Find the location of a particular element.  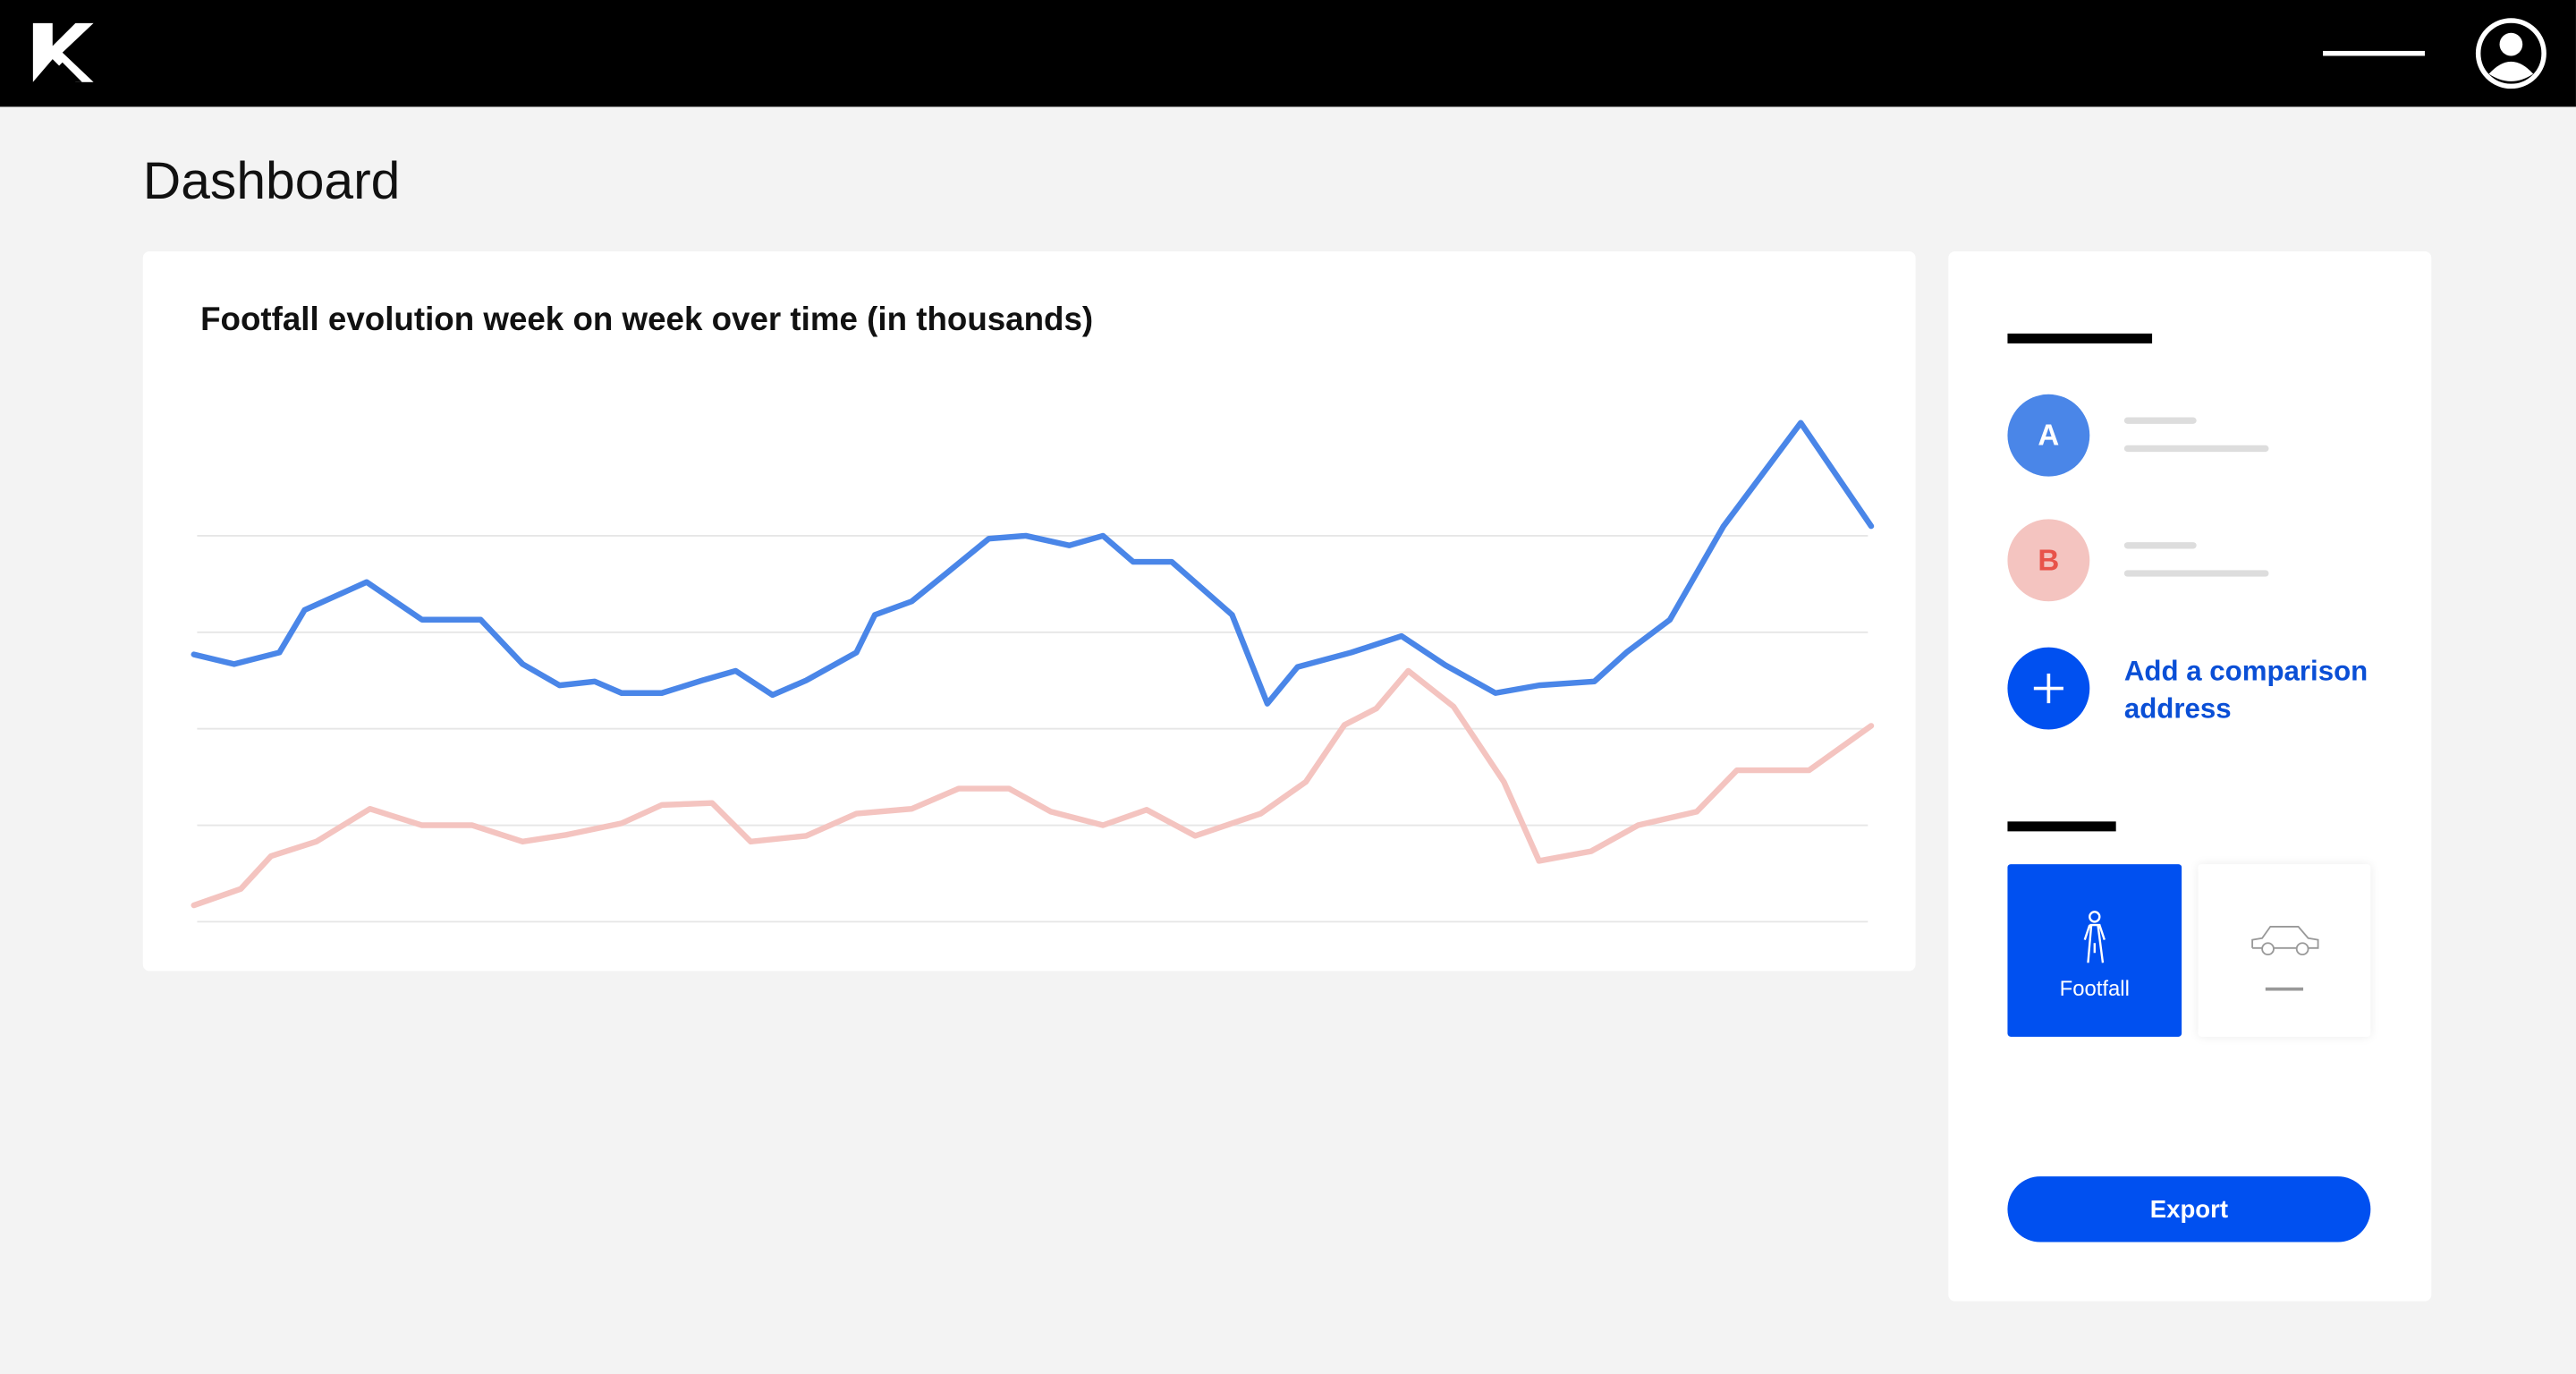

car-icon is located at coordinates (2285, 940).